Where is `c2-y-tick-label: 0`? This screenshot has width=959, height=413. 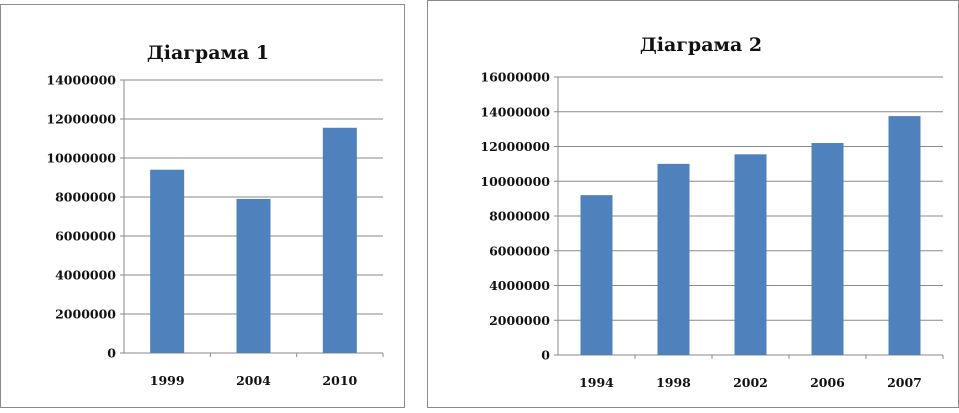
c2-y-tick-label: 0 is located at coordinates (545, 355).